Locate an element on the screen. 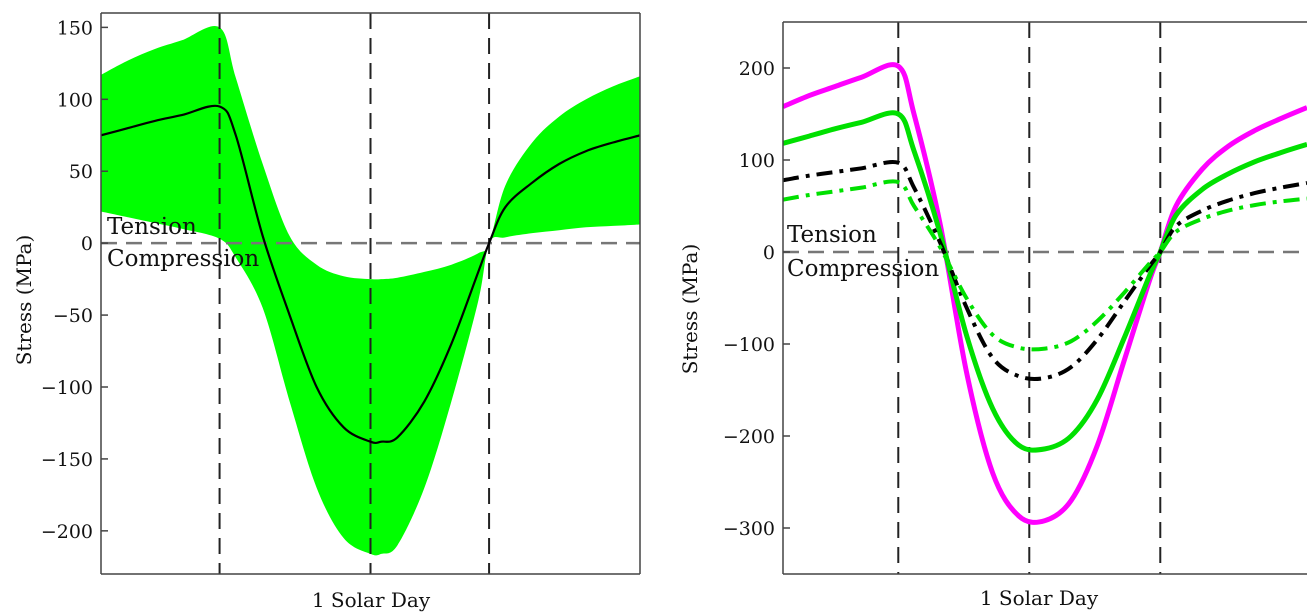 The height and width of the screenshot is (612, 1307). right-y-tick-label: −100 is located at coordinates (749, 345).